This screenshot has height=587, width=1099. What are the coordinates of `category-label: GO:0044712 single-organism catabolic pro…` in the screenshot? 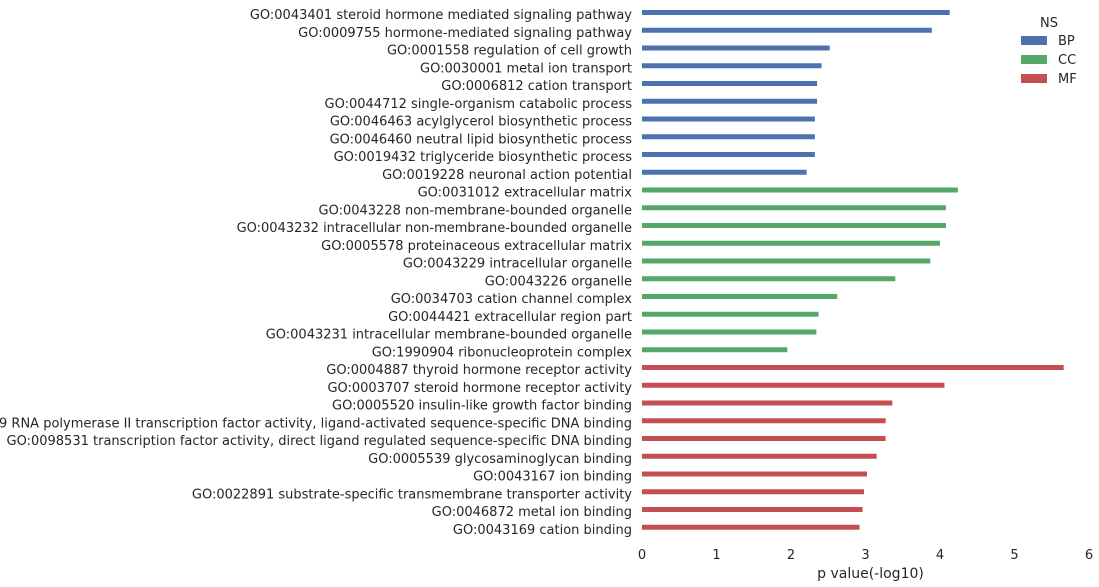 It's located at (479, 104).